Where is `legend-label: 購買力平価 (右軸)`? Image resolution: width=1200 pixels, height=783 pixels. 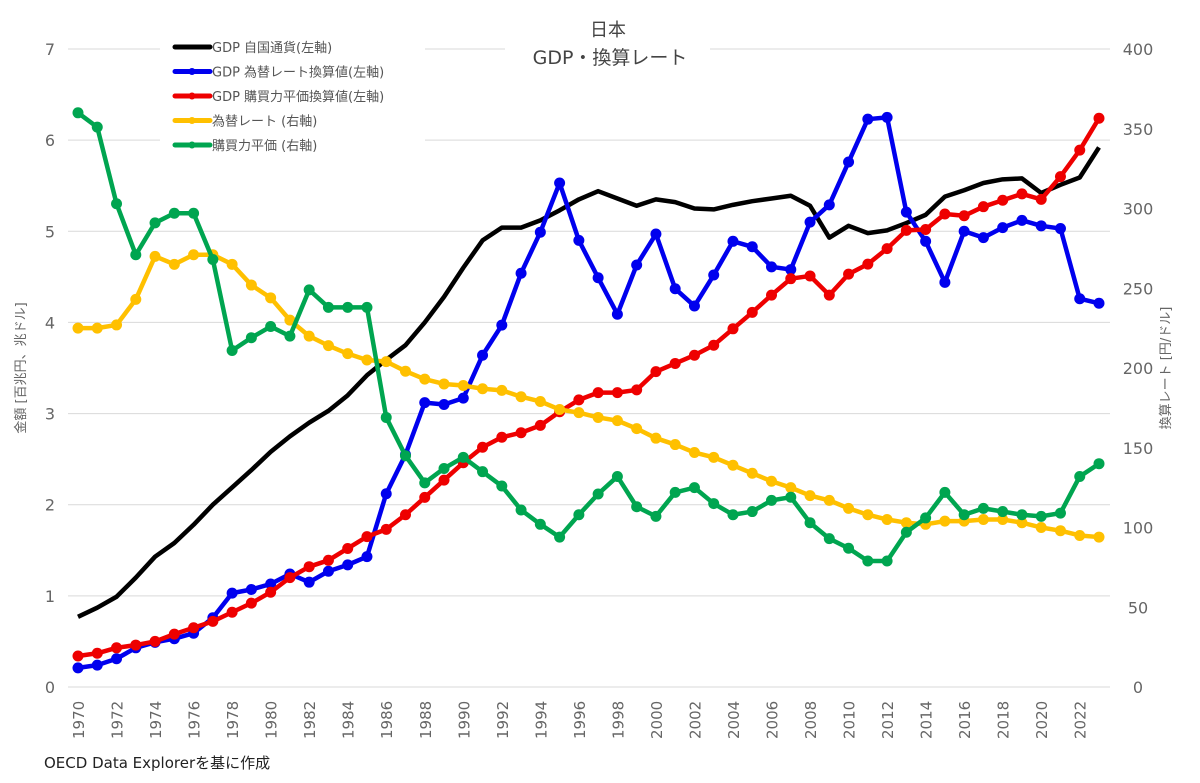
legend-label: 購買力平価 (右軸) is located at coordinates (264, 146).